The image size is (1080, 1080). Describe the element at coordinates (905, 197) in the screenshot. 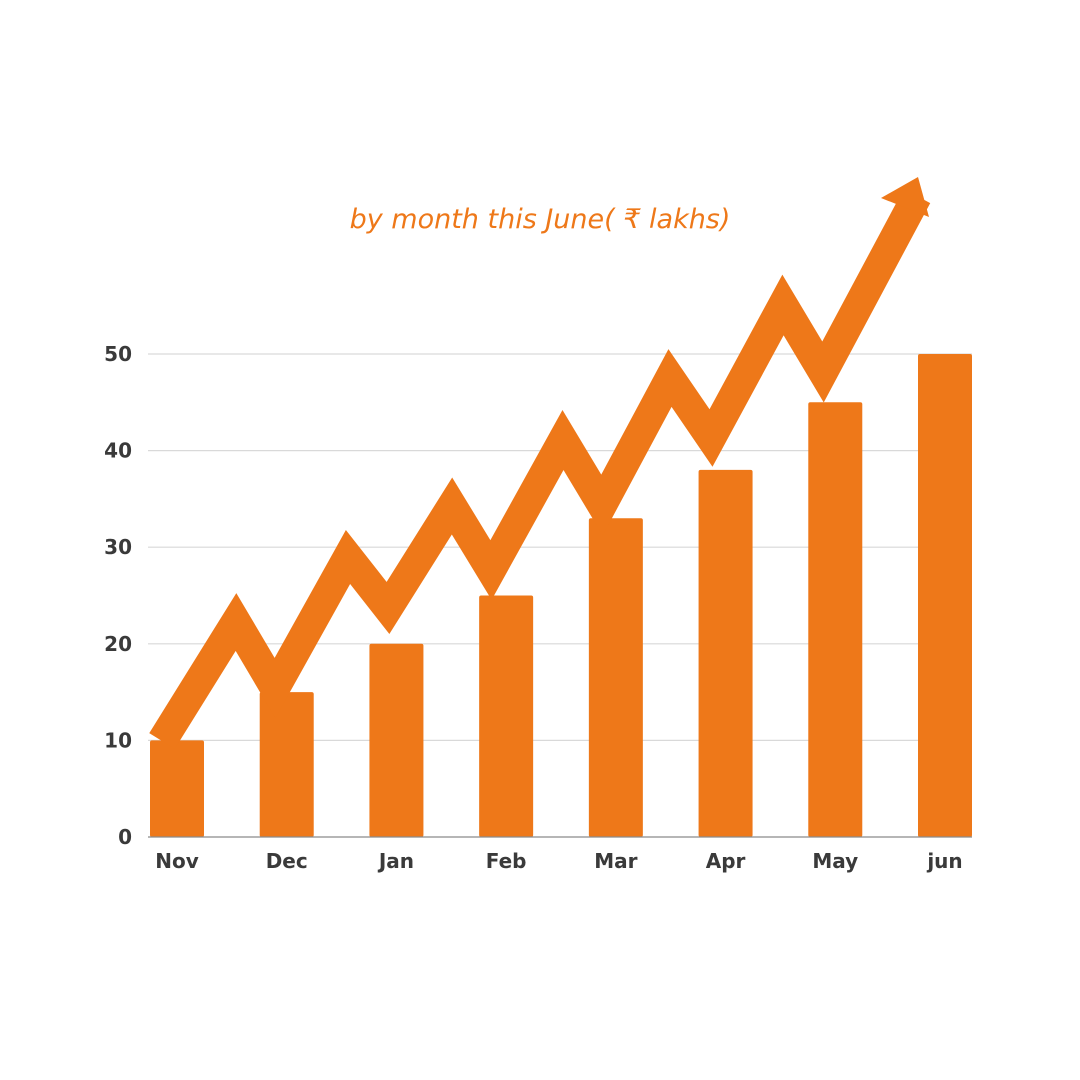

I see `trend-arrowhead` at that location.